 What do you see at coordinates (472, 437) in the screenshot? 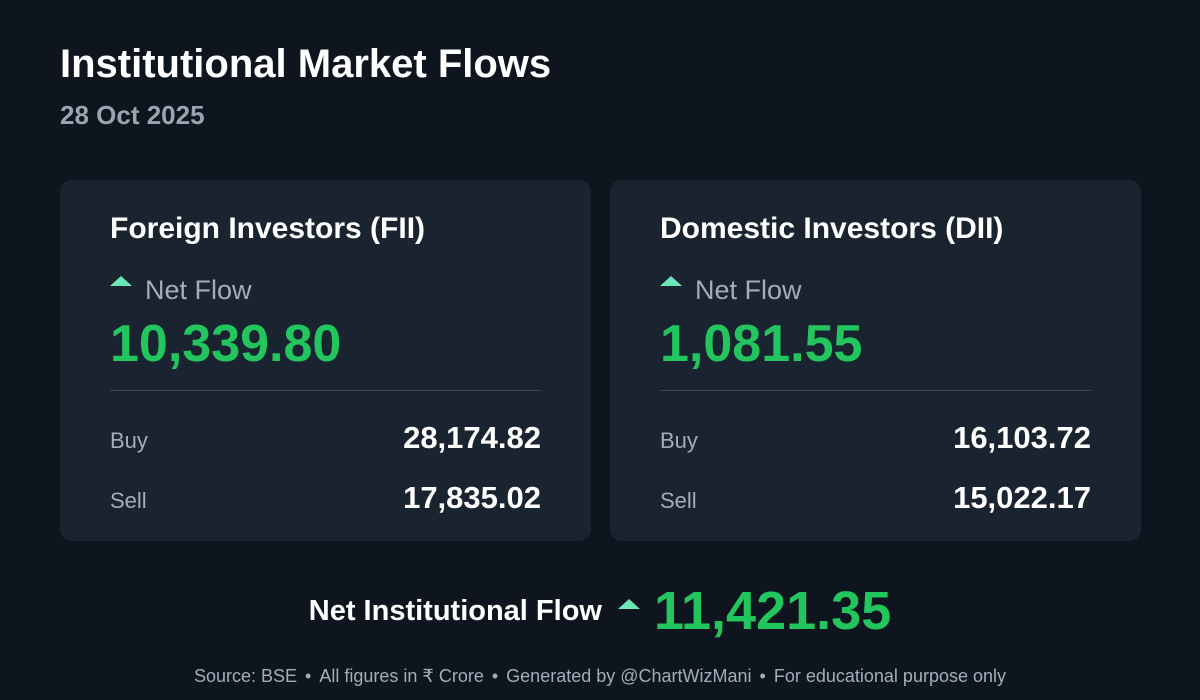
I see `buy-value: 28,174.82` at bounding box center [472, 437].